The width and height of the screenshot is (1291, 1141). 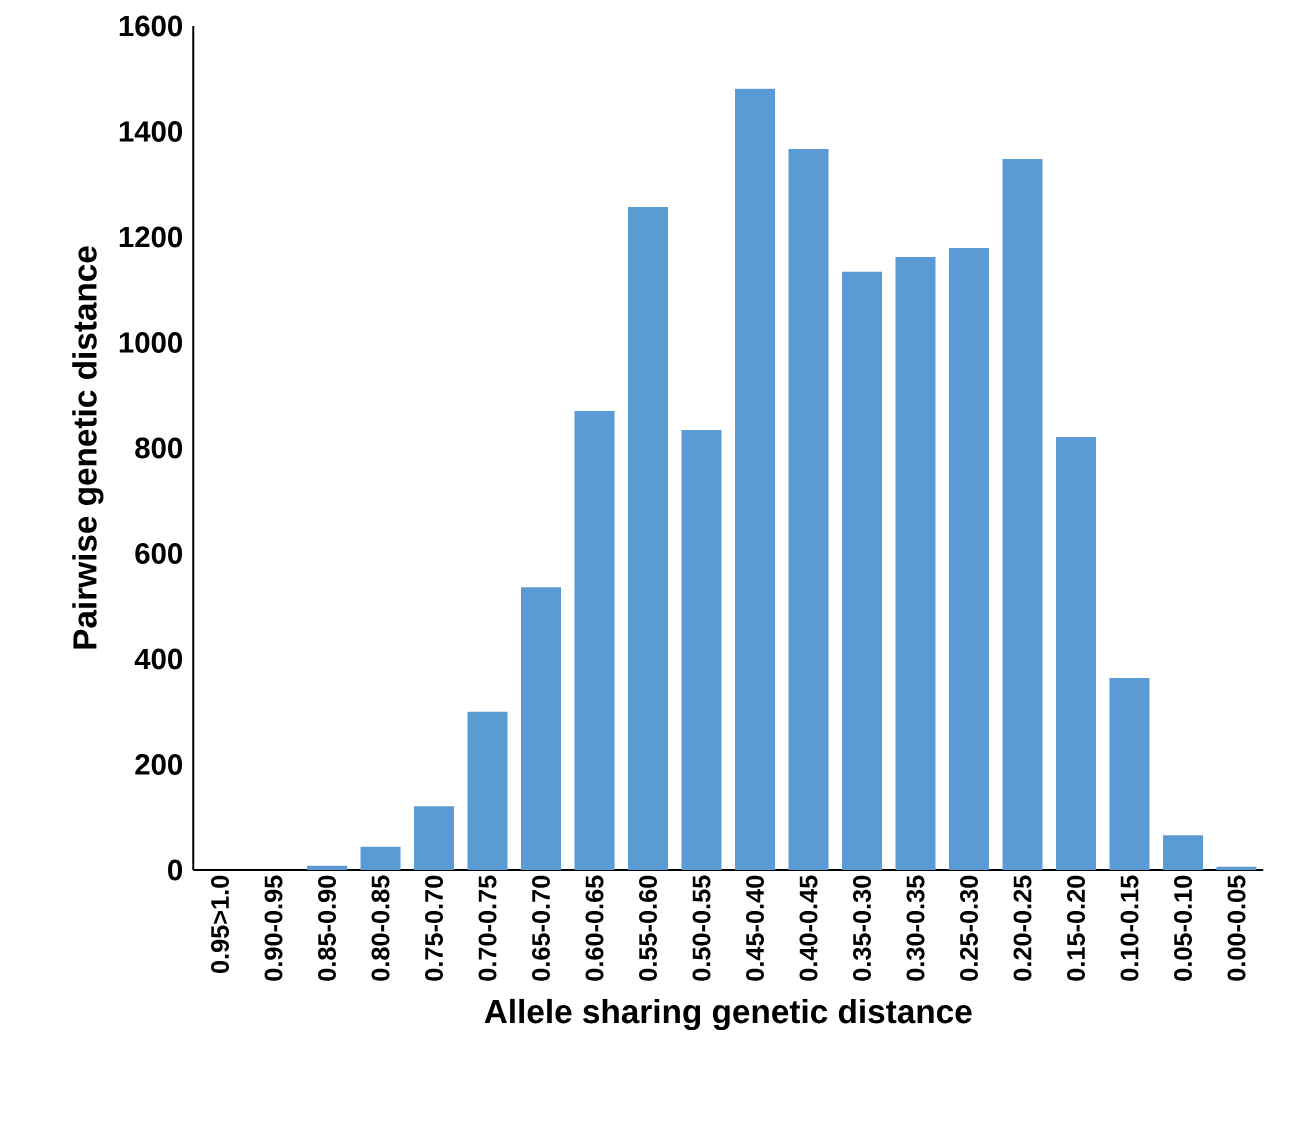 What do you see at coordinates (1022, 928) in the screenshot?
I see `x-tick-label: 0.20-0.25` at bounding box center [1022, 928].